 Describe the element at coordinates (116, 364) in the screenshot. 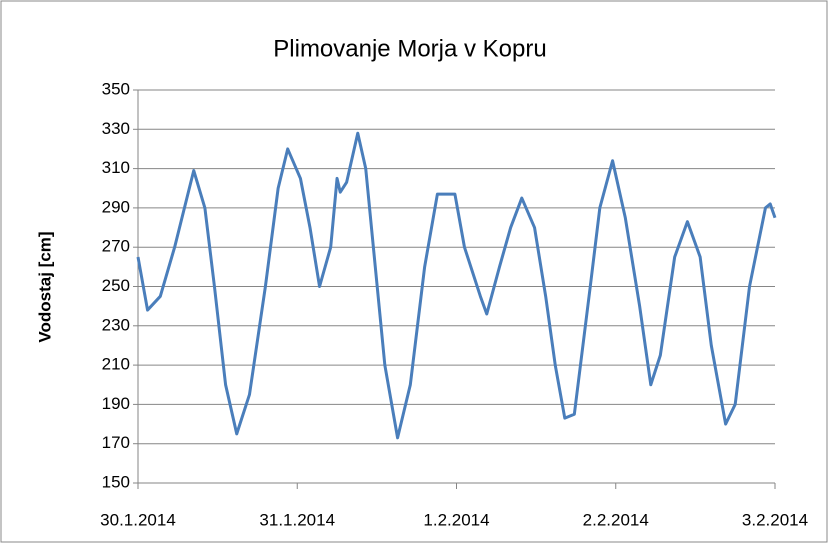

I see `y-tick-label: 210` at that location.